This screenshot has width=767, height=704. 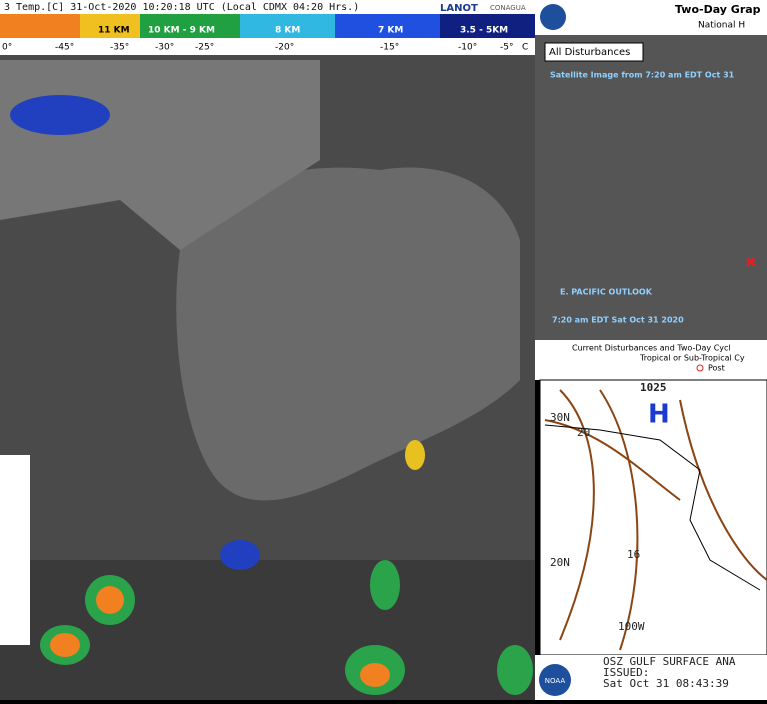 What do you see at coordinates (287, 31) in the screenshot?
I see `scale-label: 8 KM` at bounding box center [287, 31].